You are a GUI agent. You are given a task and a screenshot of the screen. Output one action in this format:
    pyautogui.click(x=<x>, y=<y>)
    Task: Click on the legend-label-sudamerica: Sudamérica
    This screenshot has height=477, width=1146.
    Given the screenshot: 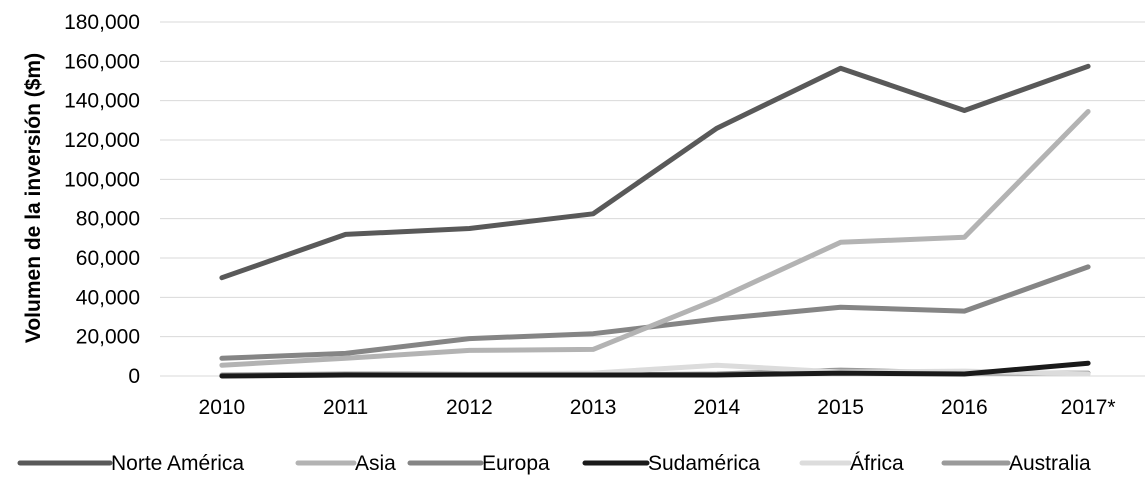 What is the action you would take?
    pyautogui.click(x=704, y=463)
    